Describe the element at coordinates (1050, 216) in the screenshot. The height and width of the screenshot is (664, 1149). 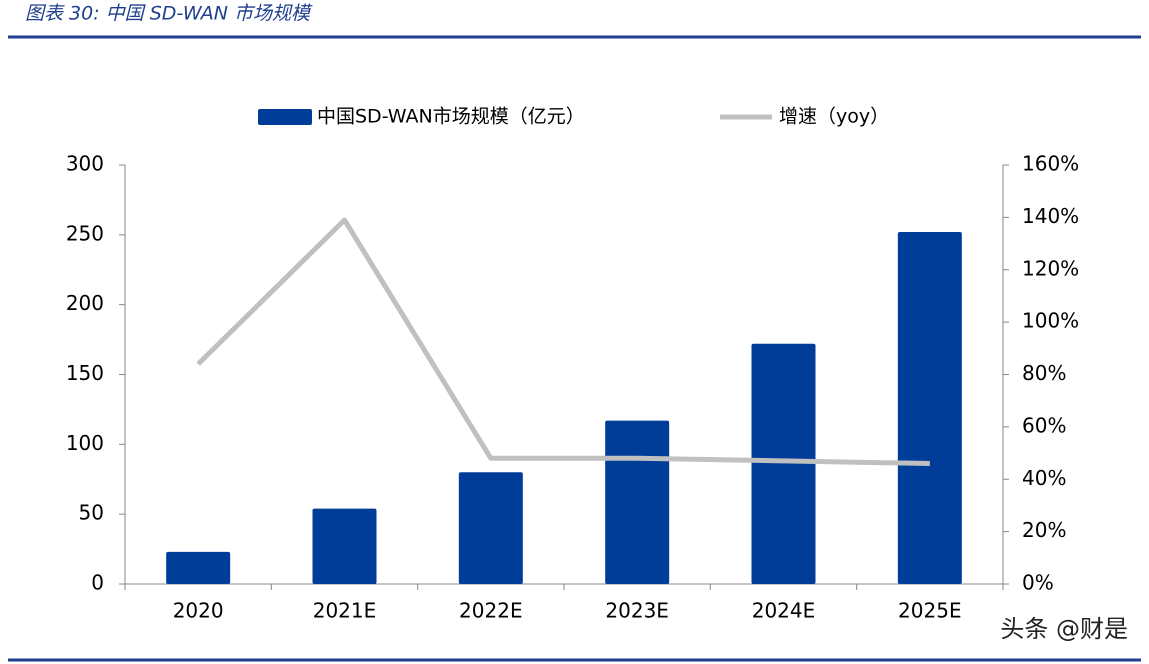
I see `y2-tick-label: 140%` at that location.